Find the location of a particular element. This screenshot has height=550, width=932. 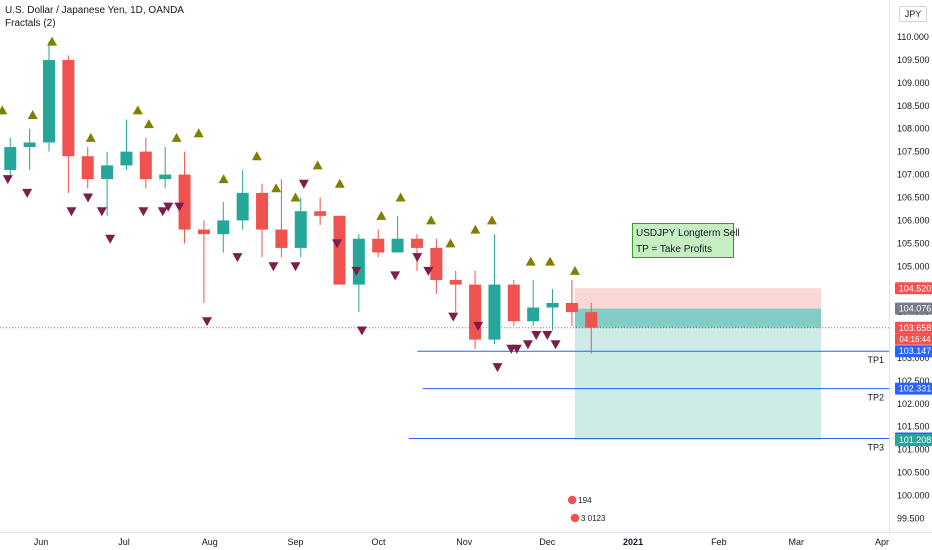

x-tick-label: Dec is located at coordinates (547, 542).